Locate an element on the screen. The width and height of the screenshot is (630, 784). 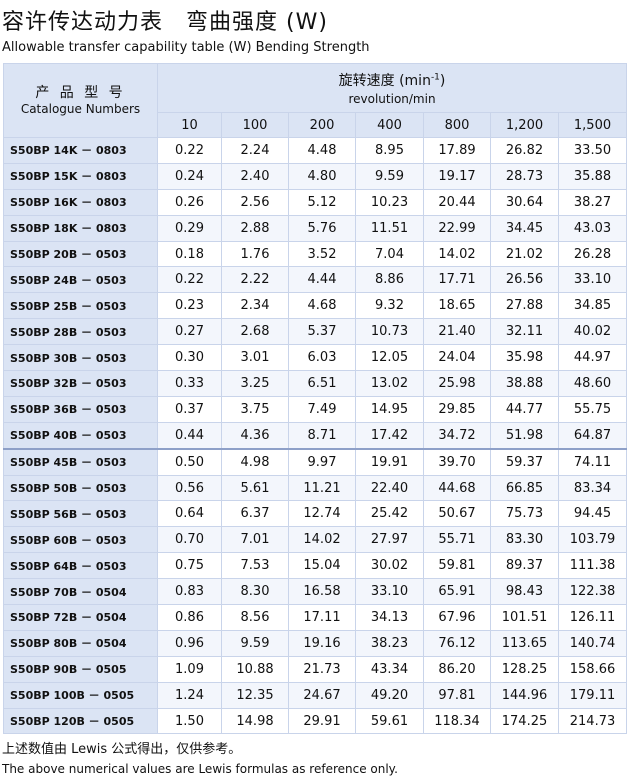
value-cell: 4.48 is located at coordinates (322, 150).